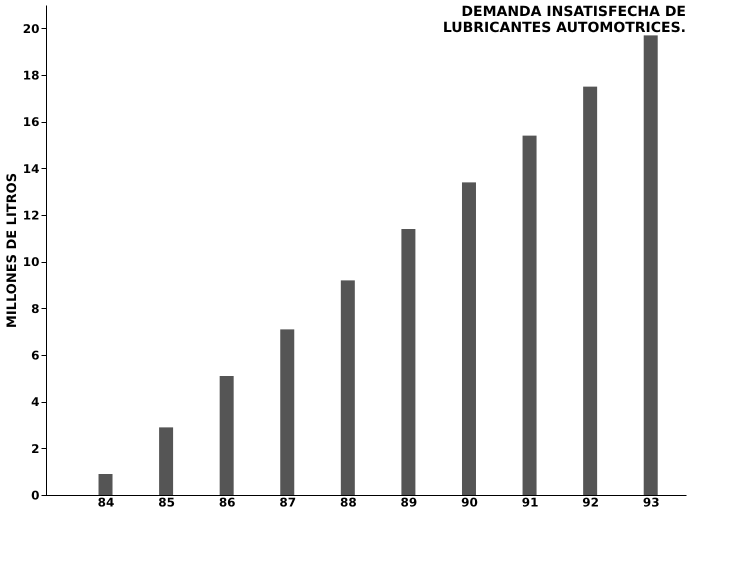  What do you see at coordinates (348, 503) in the screenshot?
I see `x-tick-label: 88` at bounding box center [348, 503].